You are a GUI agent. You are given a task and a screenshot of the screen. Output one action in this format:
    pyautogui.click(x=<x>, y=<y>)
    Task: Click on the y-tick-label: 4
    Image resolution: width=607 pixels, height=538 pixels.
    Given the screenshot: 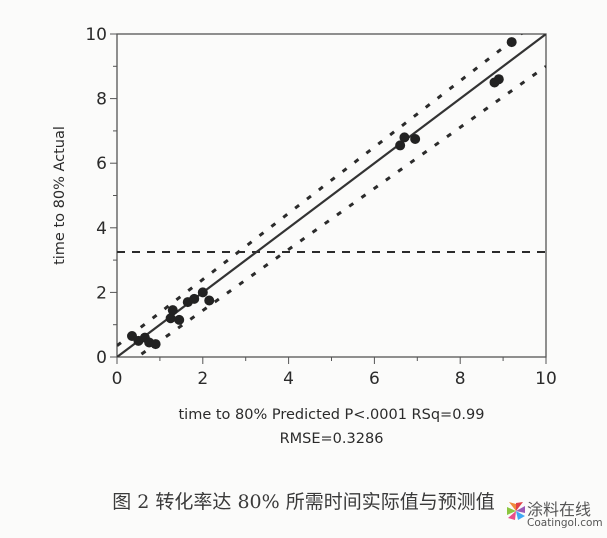 What is the action you would take?
    pyautogui.click(x=101, y=229)
    